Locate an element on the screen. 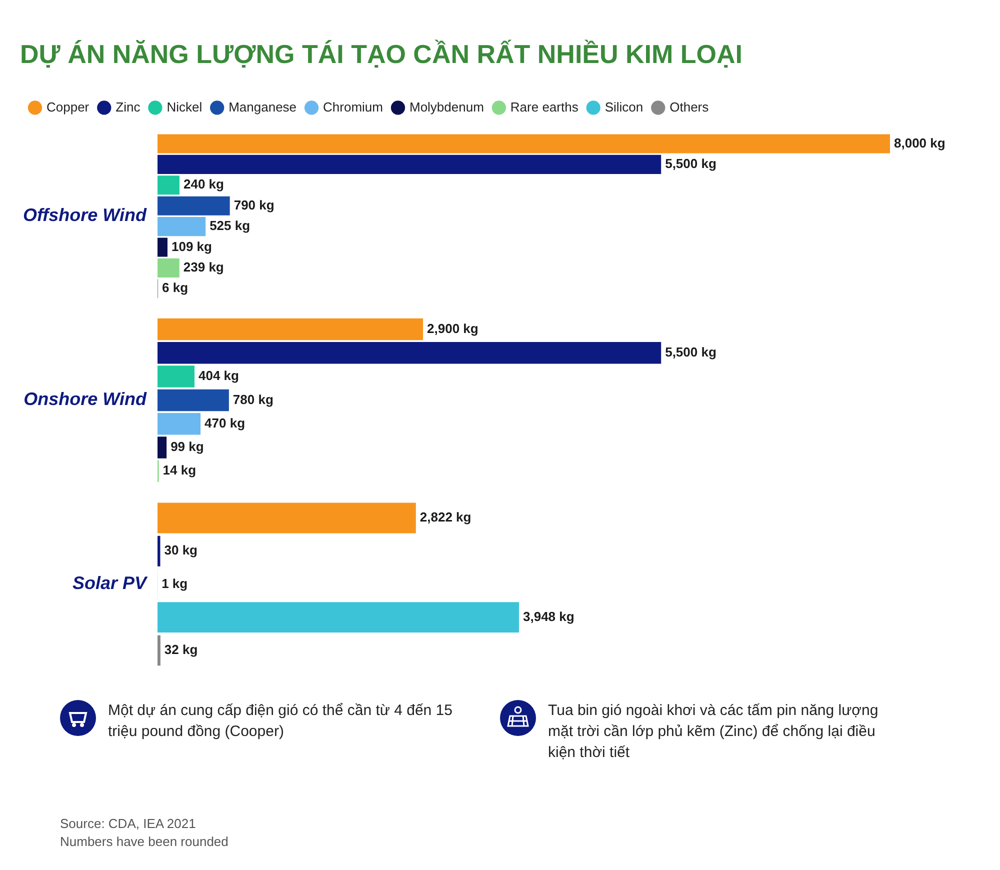 Image resolution: width=1000 pixels, height=870 pixels. data-label: 6 kg is located at coordinates (175, 288).